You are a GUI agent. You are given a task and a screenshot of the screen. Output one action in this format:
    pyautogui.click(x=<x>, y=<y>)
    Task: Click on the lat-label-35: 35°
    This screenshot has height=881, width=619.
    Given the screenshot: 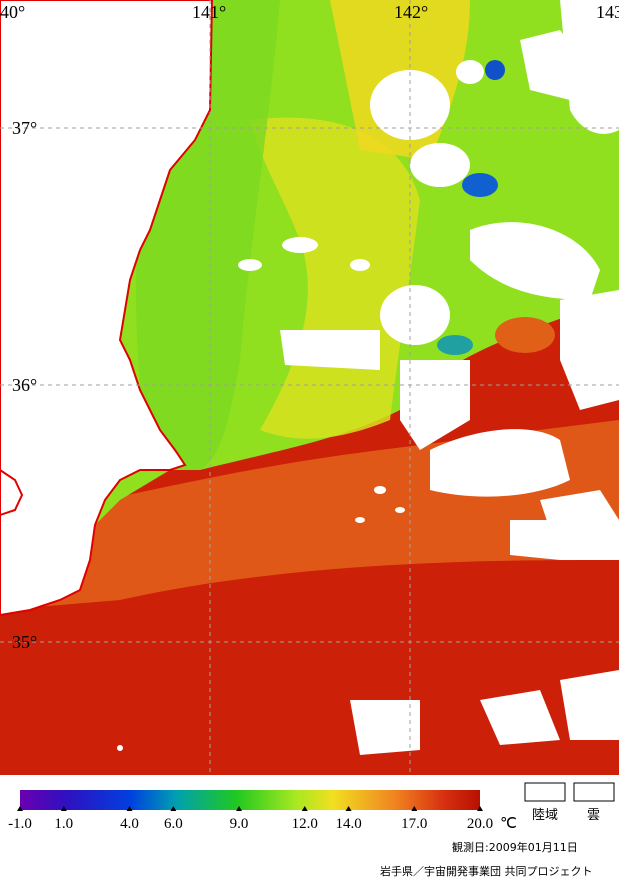 What is the action you would take?
    pyautogui.click(x=24, y=642)
    